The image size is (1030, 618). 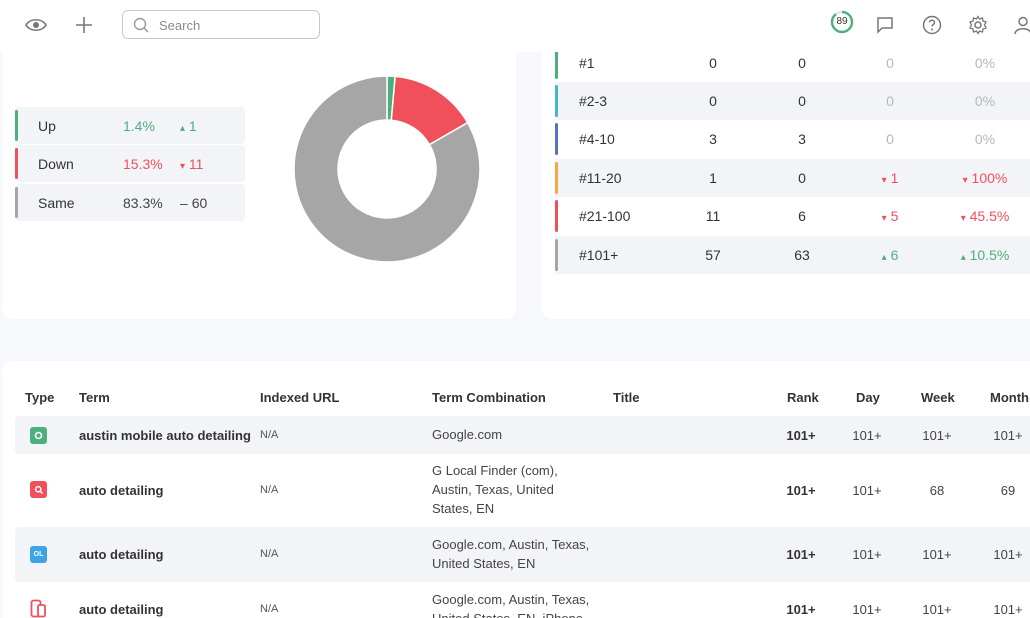 I want to click on score-value: 89, so click(x=842, y=21).